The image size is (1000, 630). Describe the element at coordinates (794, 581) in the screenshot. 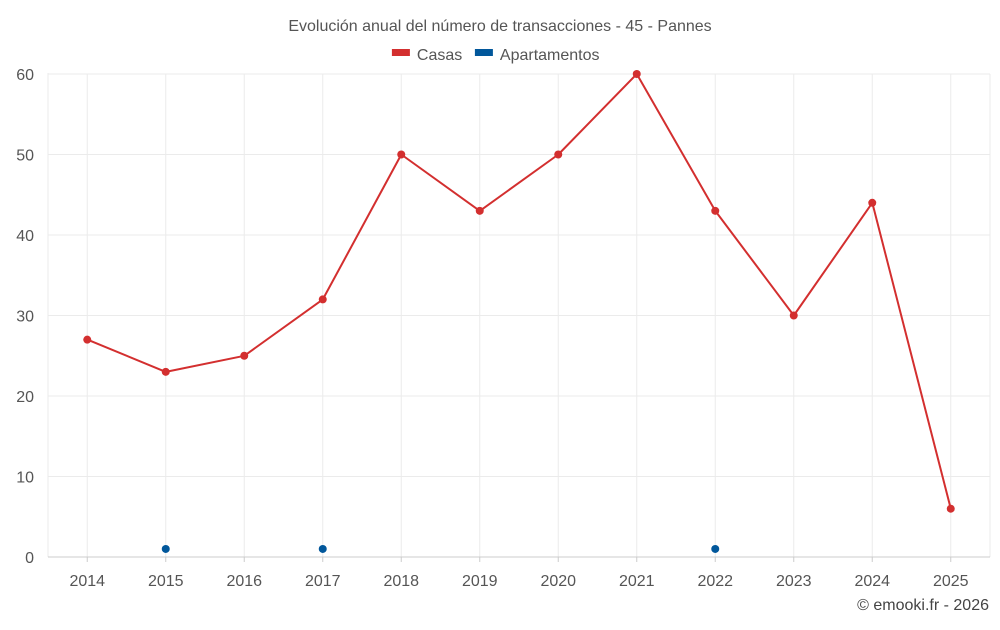

I see `x-tick-label: 2023` at that location.